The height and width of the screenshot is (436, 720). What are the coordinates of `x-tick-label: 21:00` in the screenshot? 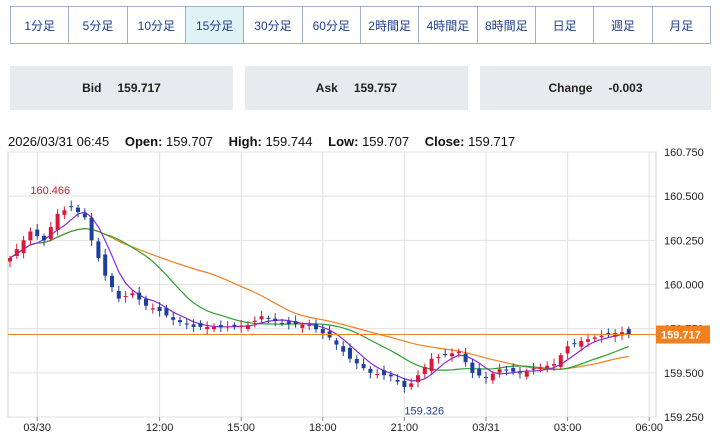 It's located at (405, 428).